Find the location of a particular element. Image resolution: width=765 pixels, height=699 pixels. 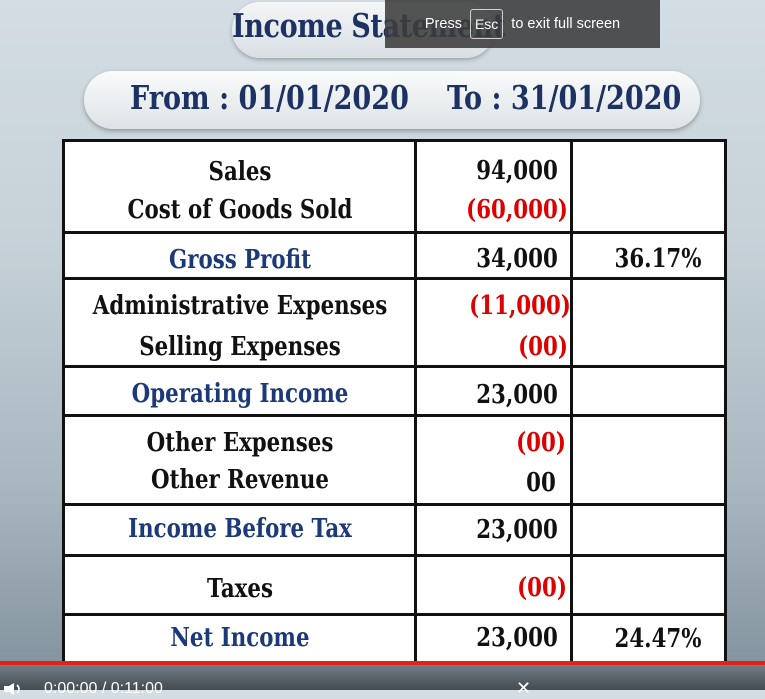

admin-expenses-amount: (11,000) is located at coordinates (520, 306).